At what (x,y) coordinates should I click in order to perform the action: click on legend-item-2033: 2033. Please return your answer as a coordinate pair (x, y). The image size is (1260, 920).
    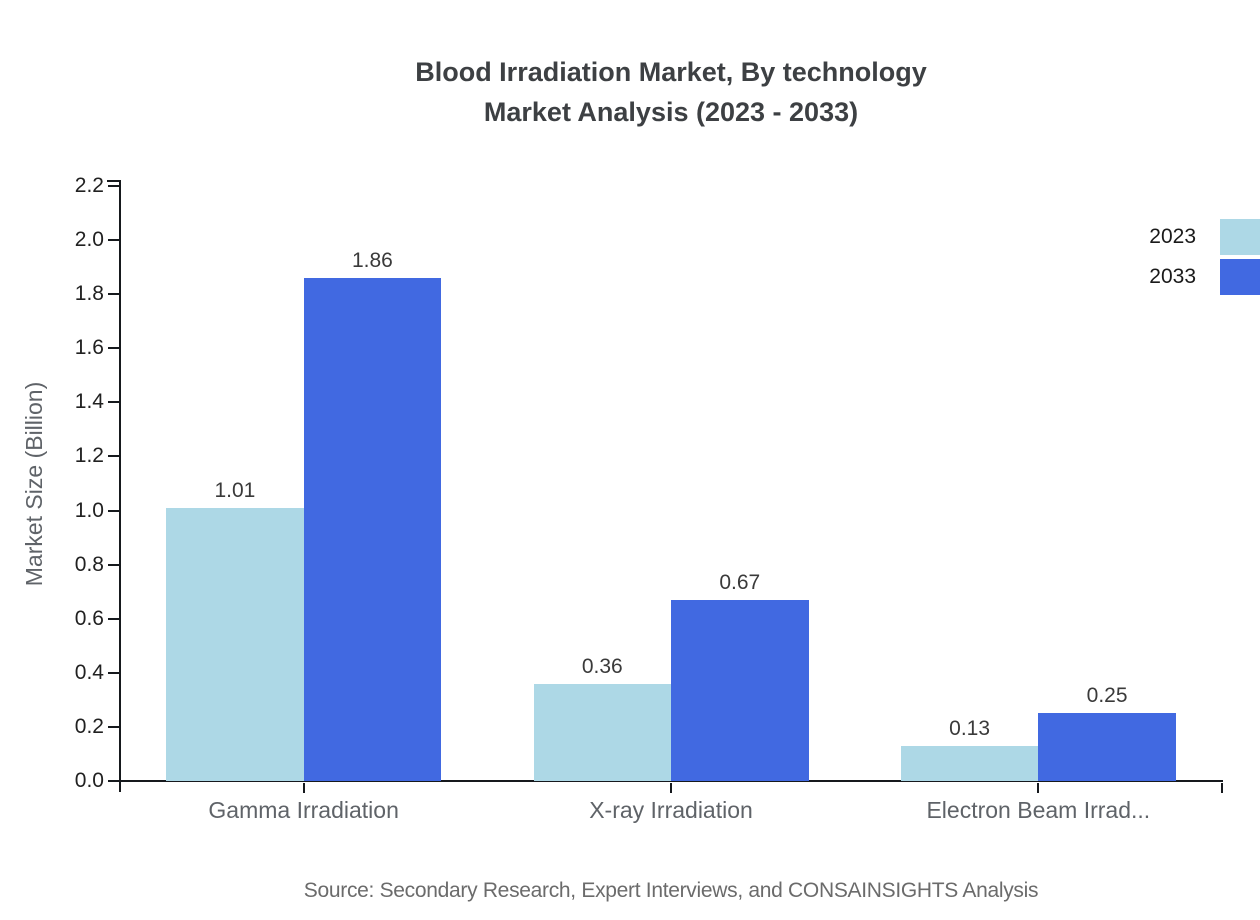
    Looking at the image, I should click on (1178, 277).